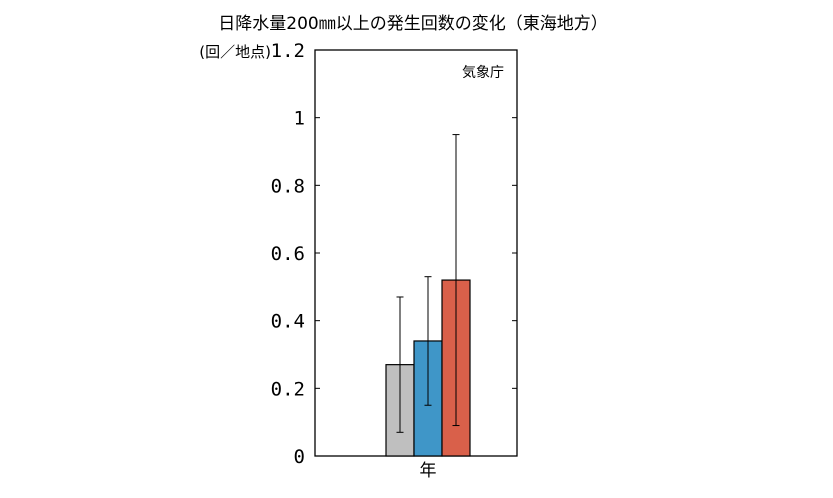 The image size is (833, 498). I want to click on category-label: 年, so click(428, 471).